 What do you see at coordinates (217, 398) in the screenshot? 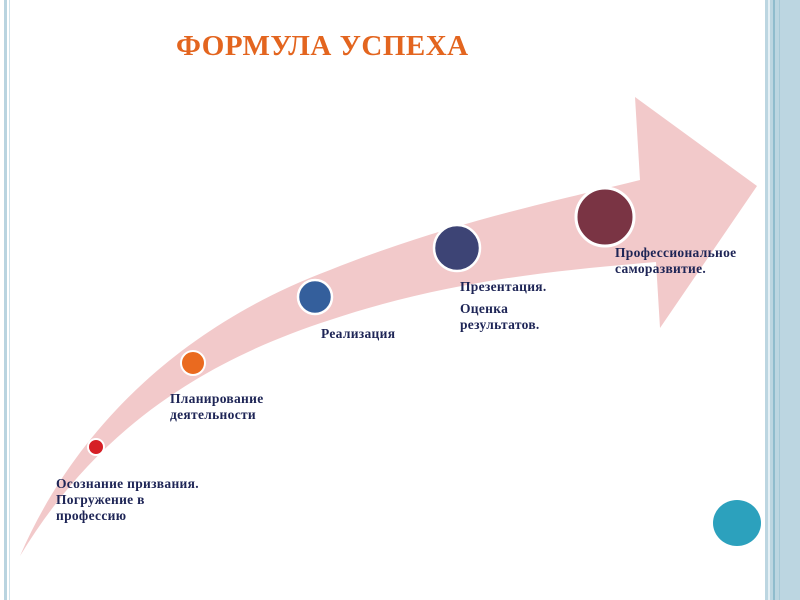
I see `step-text: Планирование` at bounding box center [217, 398].